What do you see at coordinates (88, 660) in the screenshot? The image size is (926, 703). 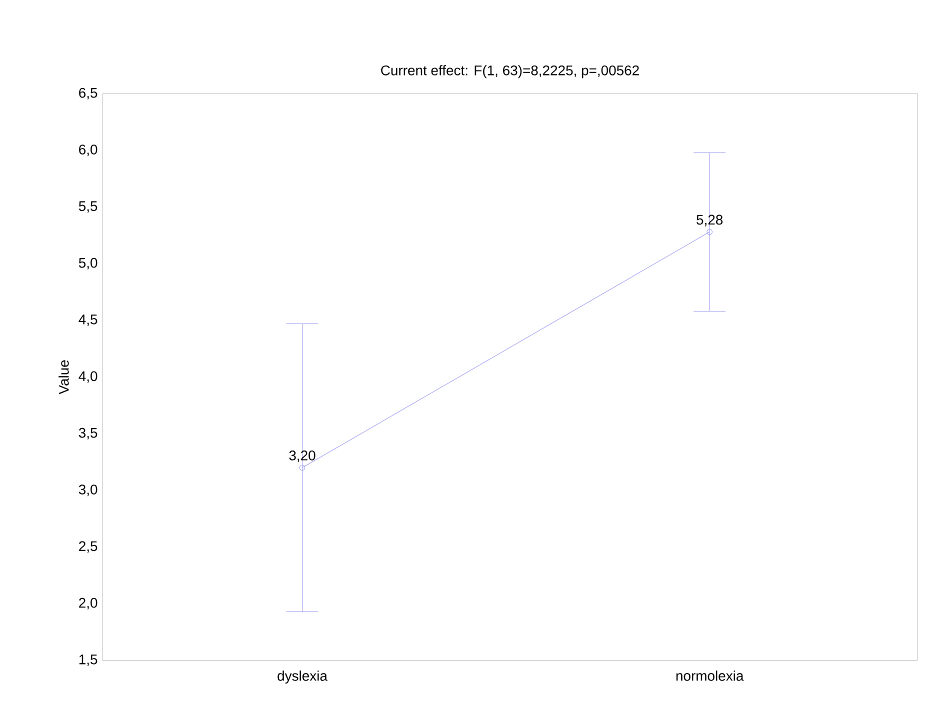 I see `y-tick-label: 1,5` at bounding box center [88, 660].